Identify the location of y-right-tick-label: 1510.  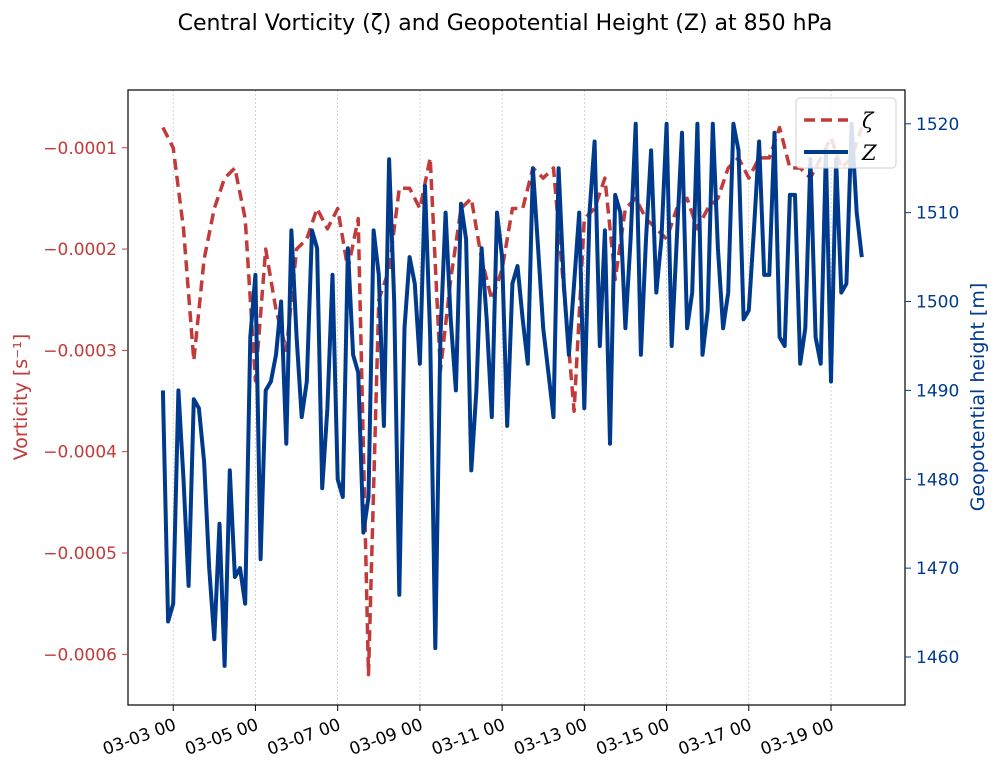
(937, 214).